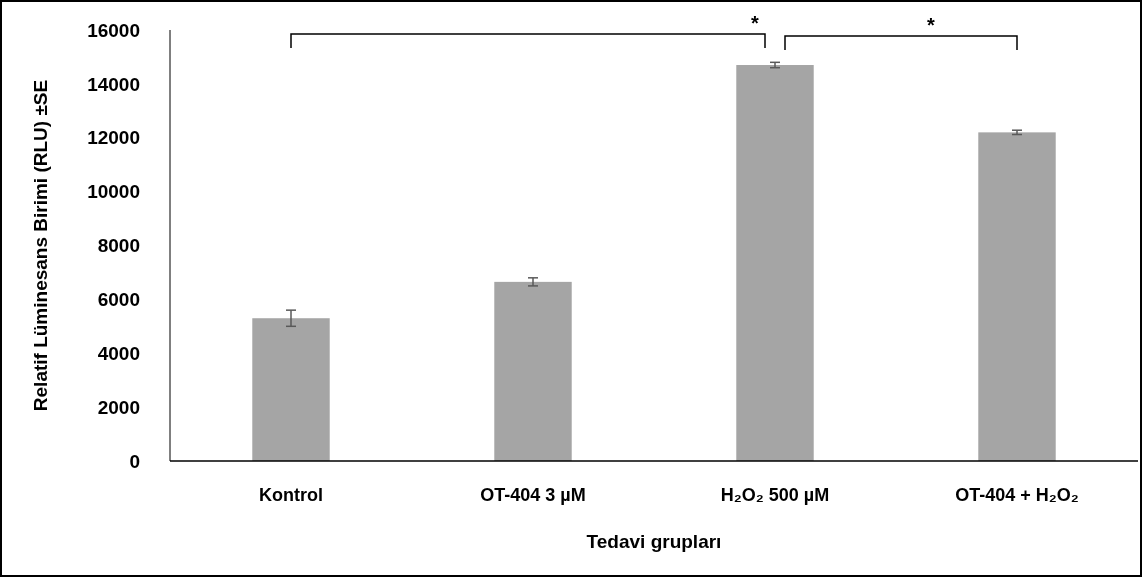 The width and height of the screenshot is (1142, 579). What do you see at coordinates (113, 84) in the screenshot?
I see `y-tick-label: 14000` at bounding box center [113, 84].